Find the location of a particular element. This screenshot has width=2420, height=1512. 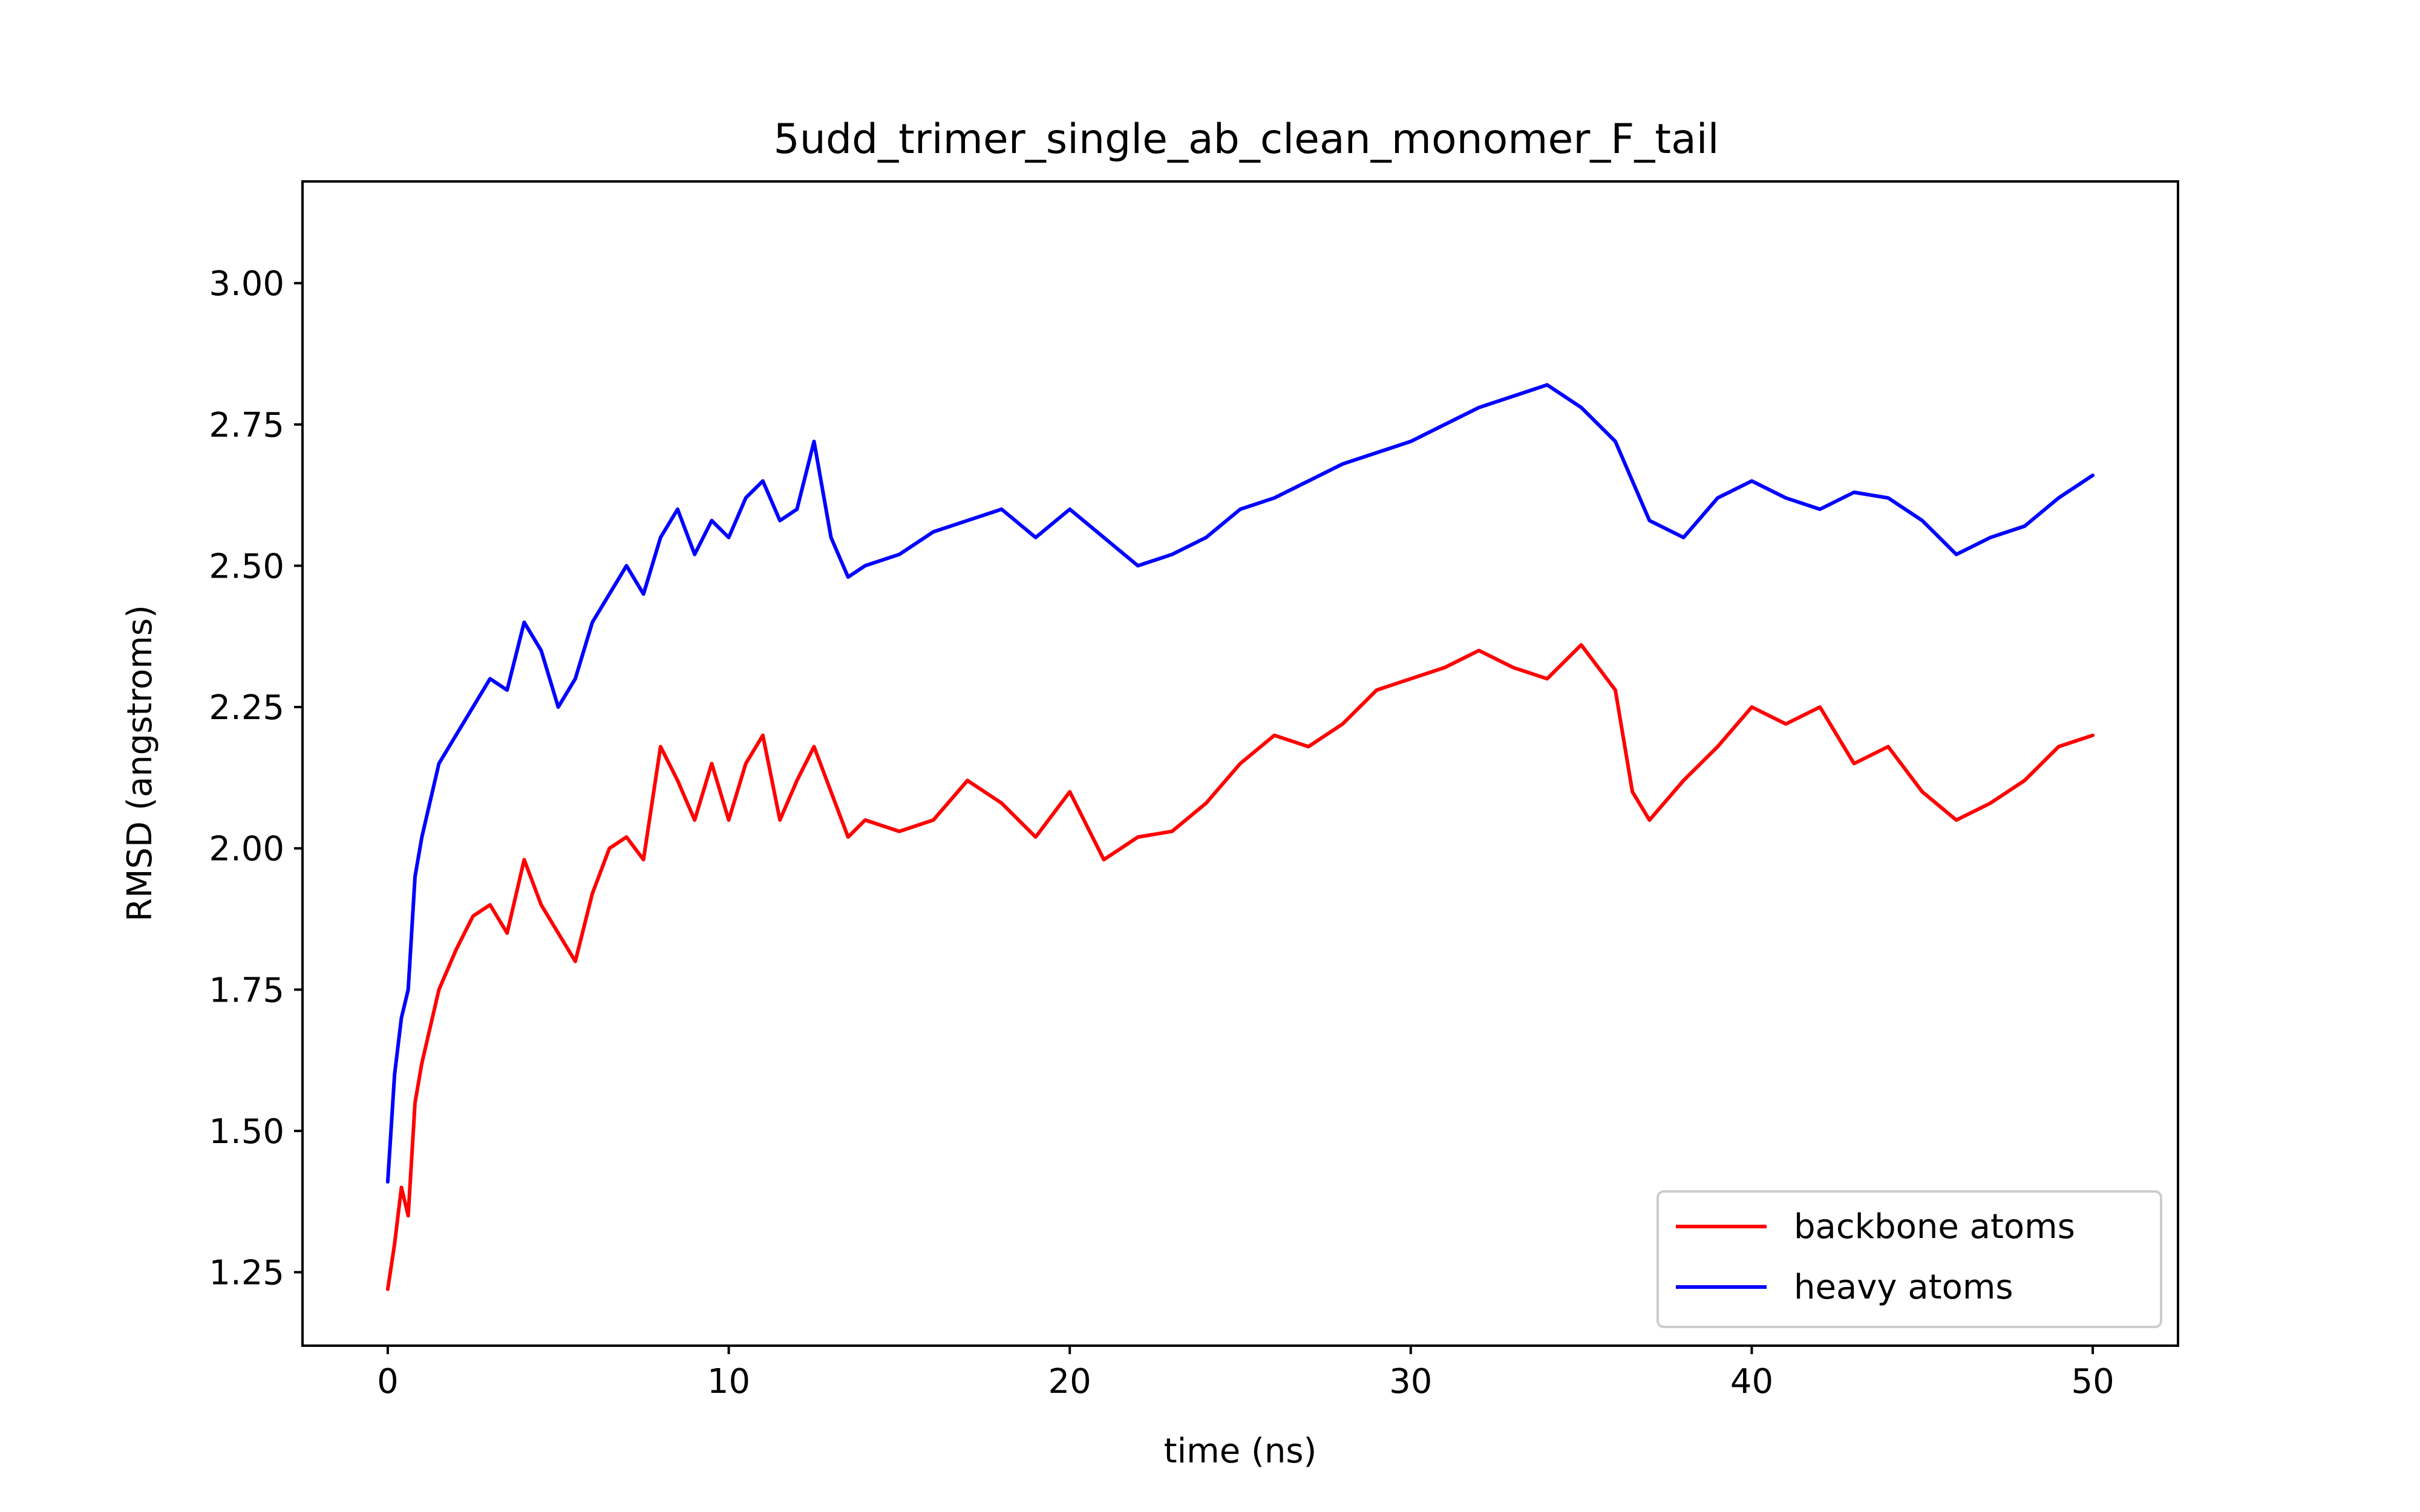

y-tick-label: 1.75 is located at coordinates (246, 990).